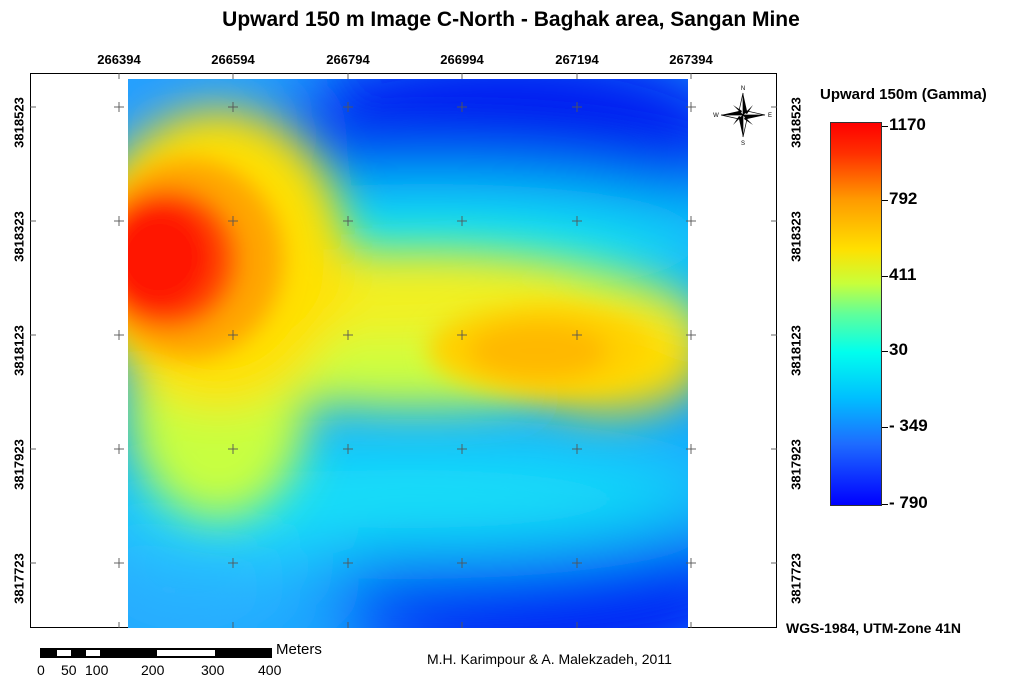 The image size is (1022, 684). What do you see at coordinates (119, 59) in the screenshot?
I see `x-tick-label: 266394` at bounding box center [119, 59].